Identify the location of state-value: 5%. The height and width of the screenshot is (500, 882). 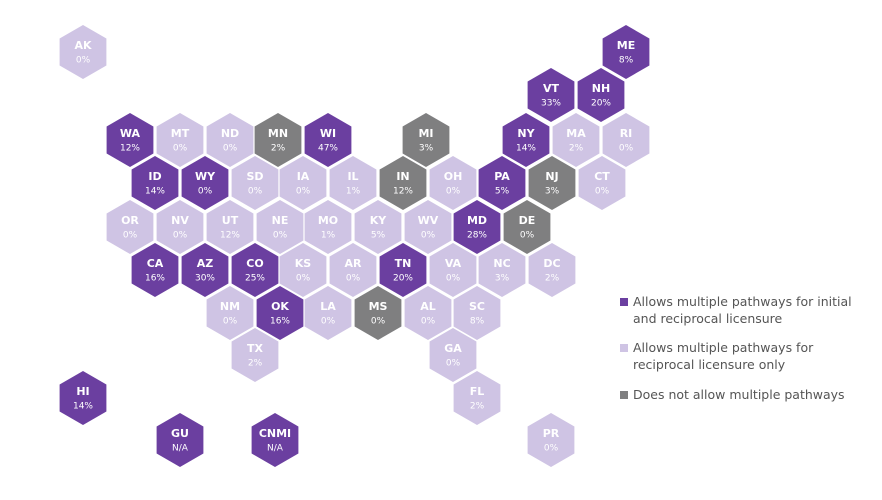
(378, 236).